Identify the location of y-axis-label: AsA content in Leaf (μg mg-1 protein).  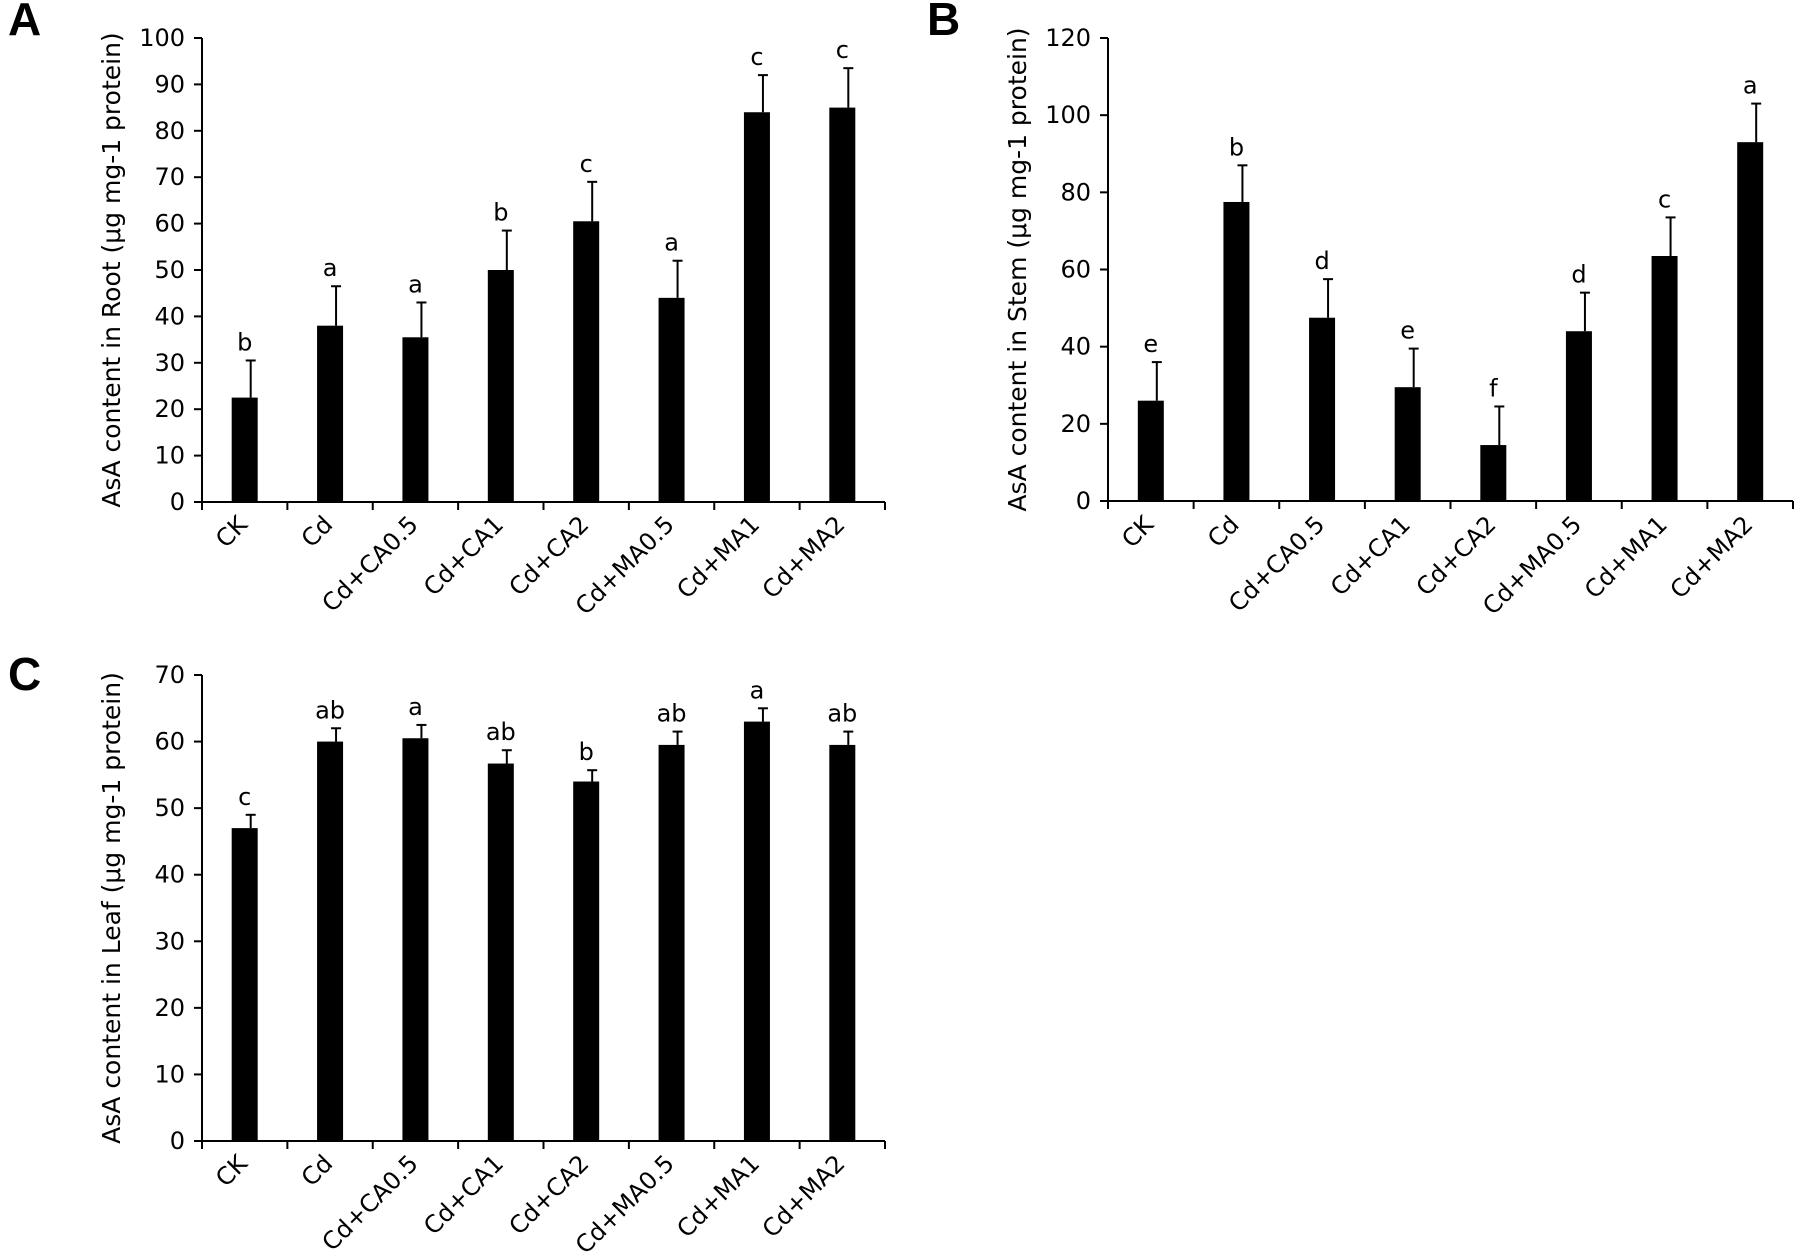
(111, 908).